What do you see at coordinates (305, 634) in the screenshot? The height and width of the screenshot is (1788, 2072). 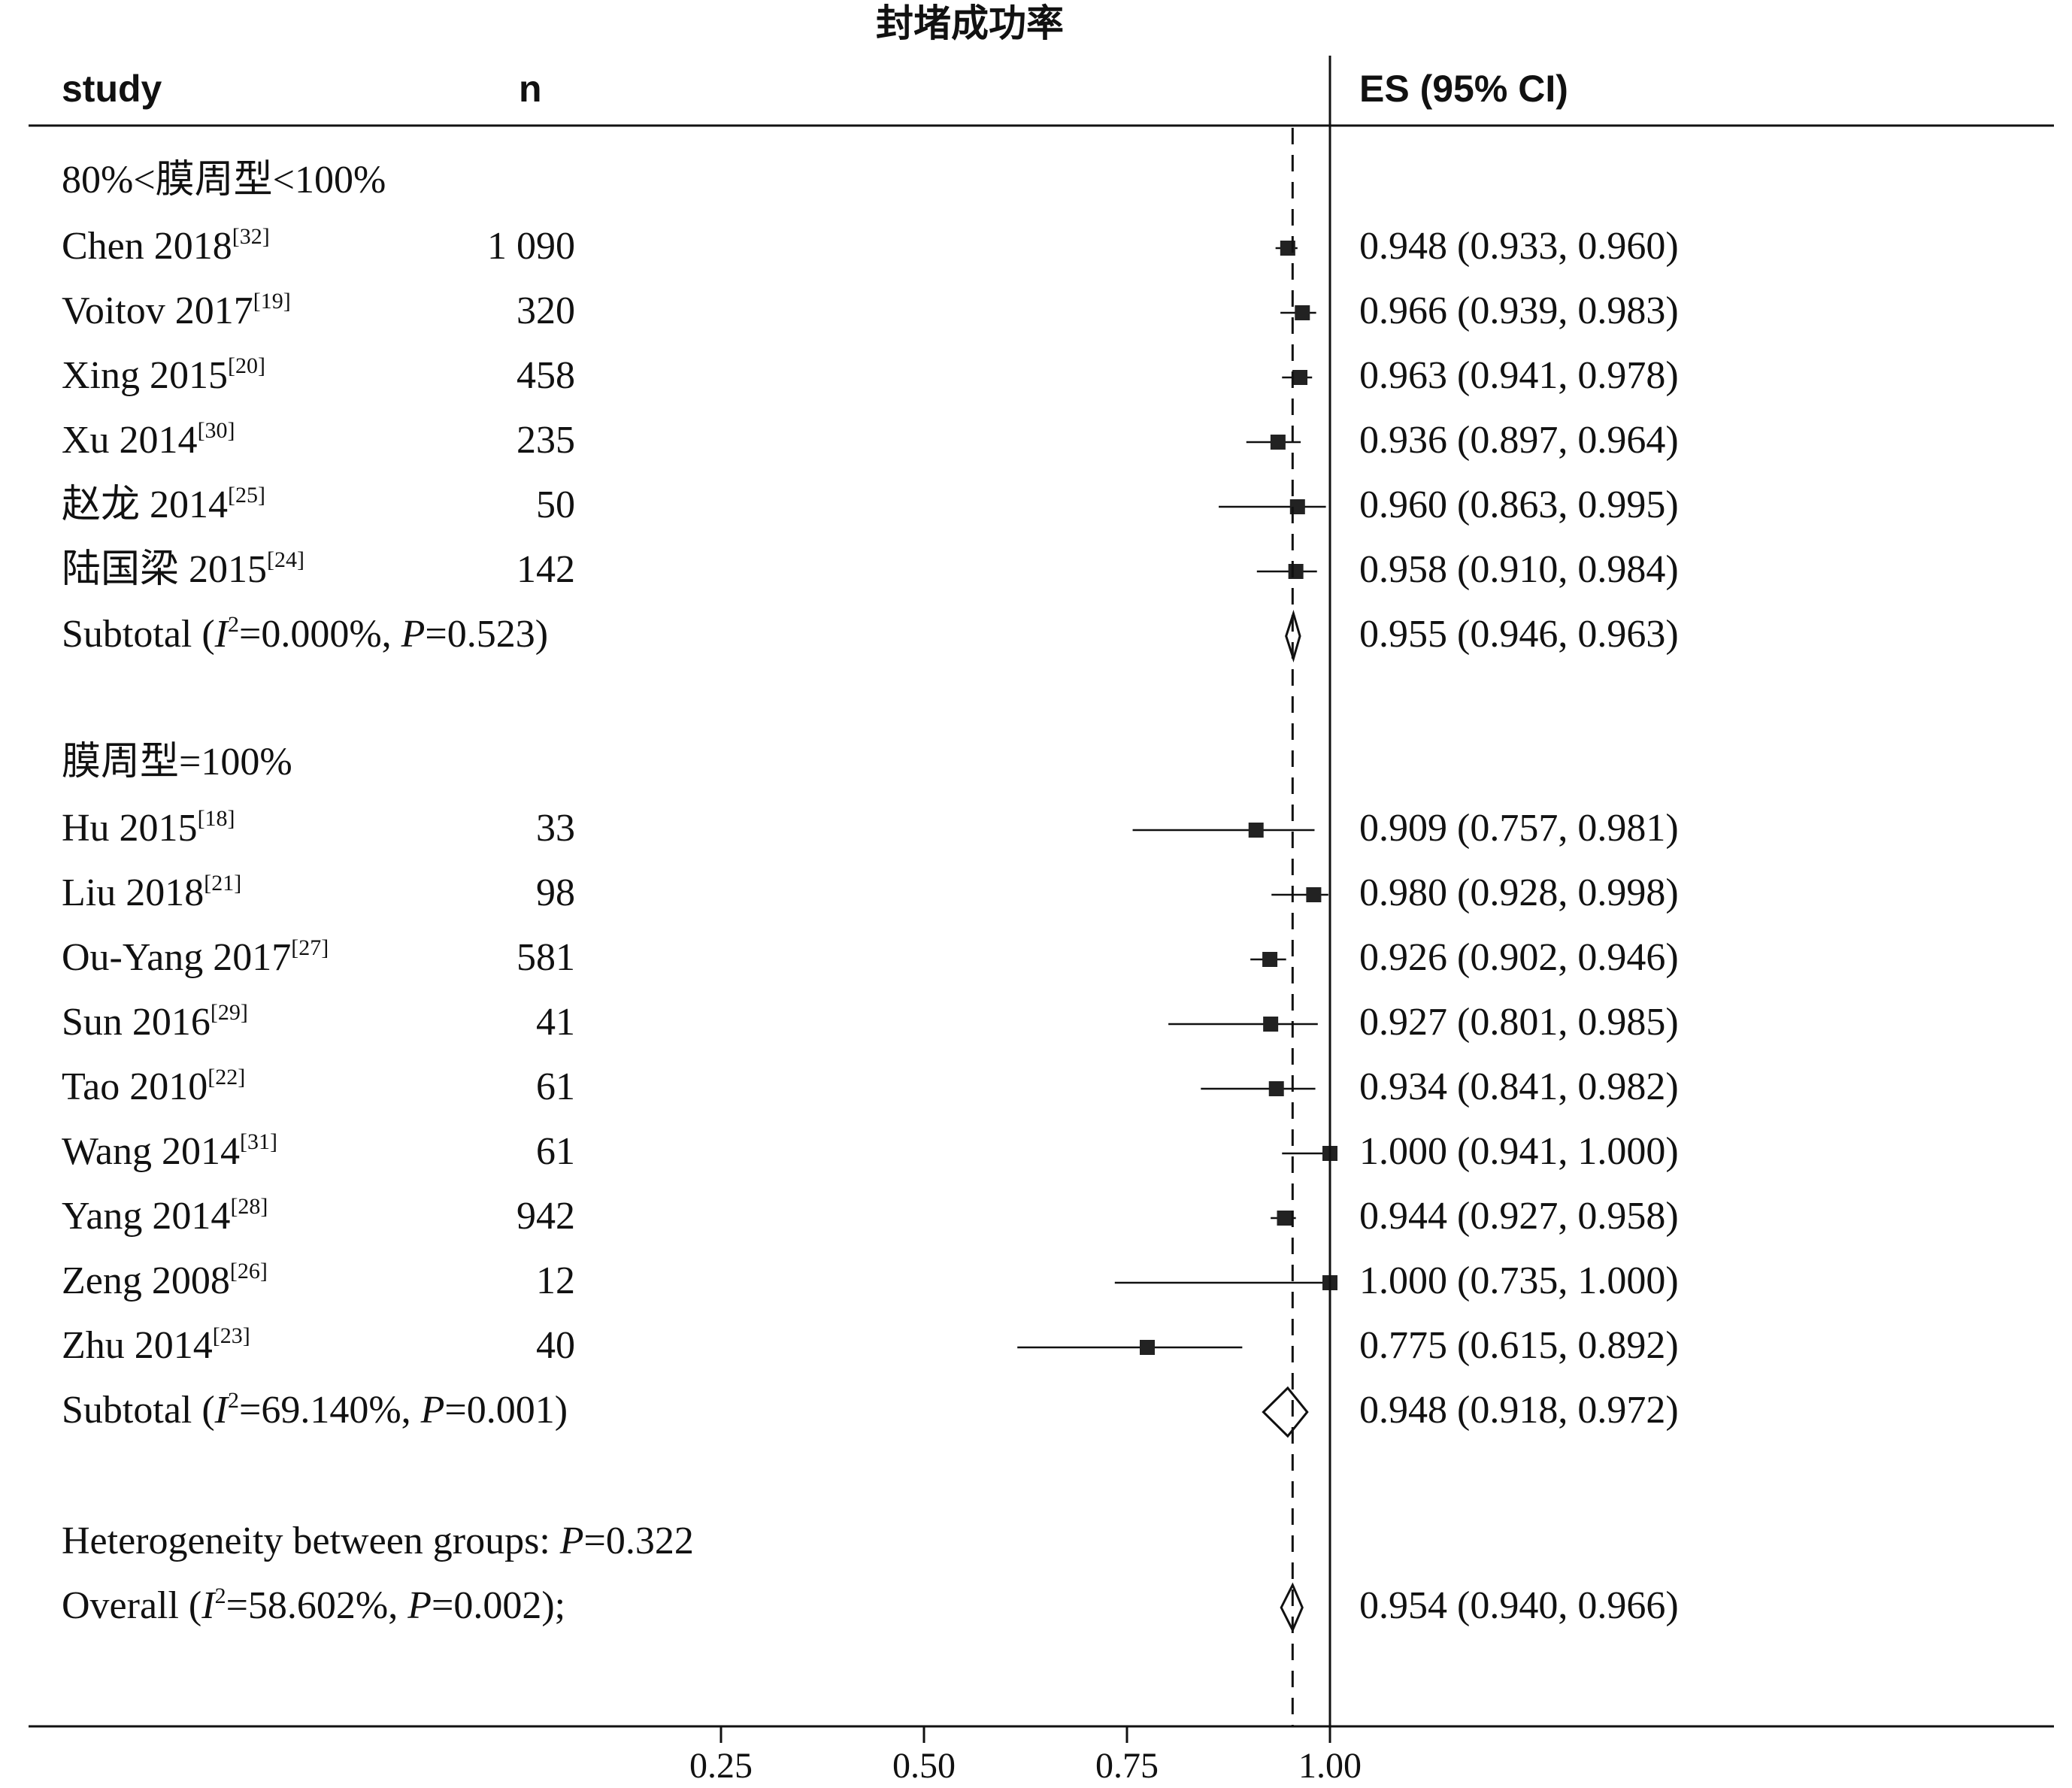 I see `subtotal-label: Subtotal (I2=0.000%, P=0.523)` at bounding box center [305, 634].